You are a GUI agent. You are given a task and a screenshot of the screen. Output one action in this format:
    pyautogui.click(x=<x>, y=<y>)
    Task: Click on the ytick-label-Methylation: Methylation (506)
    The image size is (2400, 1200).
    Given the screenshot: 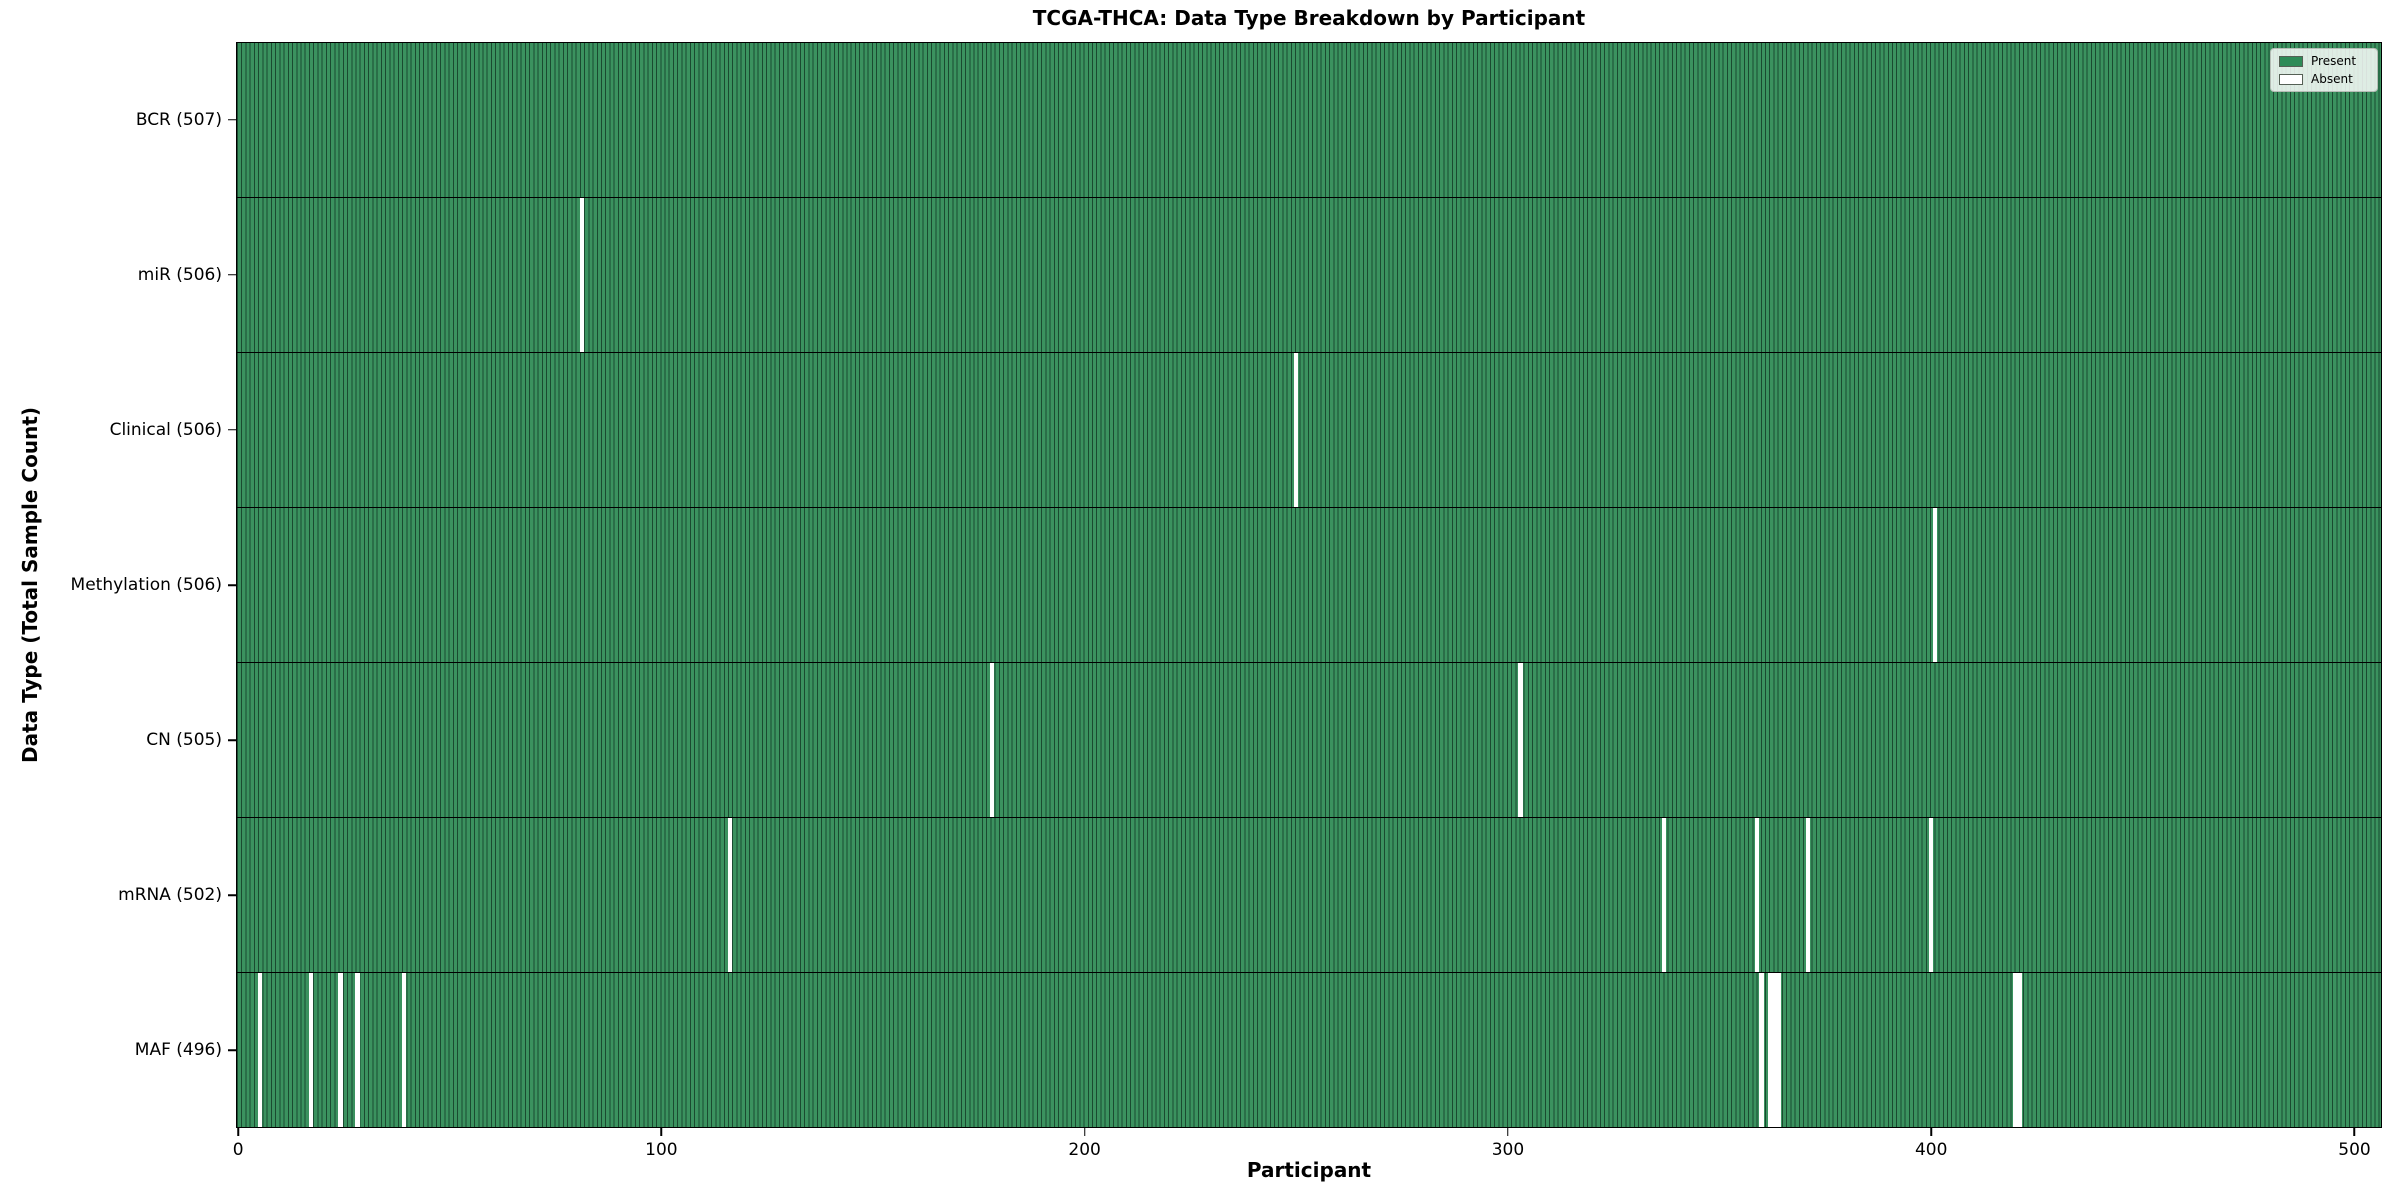 What is the action you would take?
    pyautogui.click(x=146, y=585)
    